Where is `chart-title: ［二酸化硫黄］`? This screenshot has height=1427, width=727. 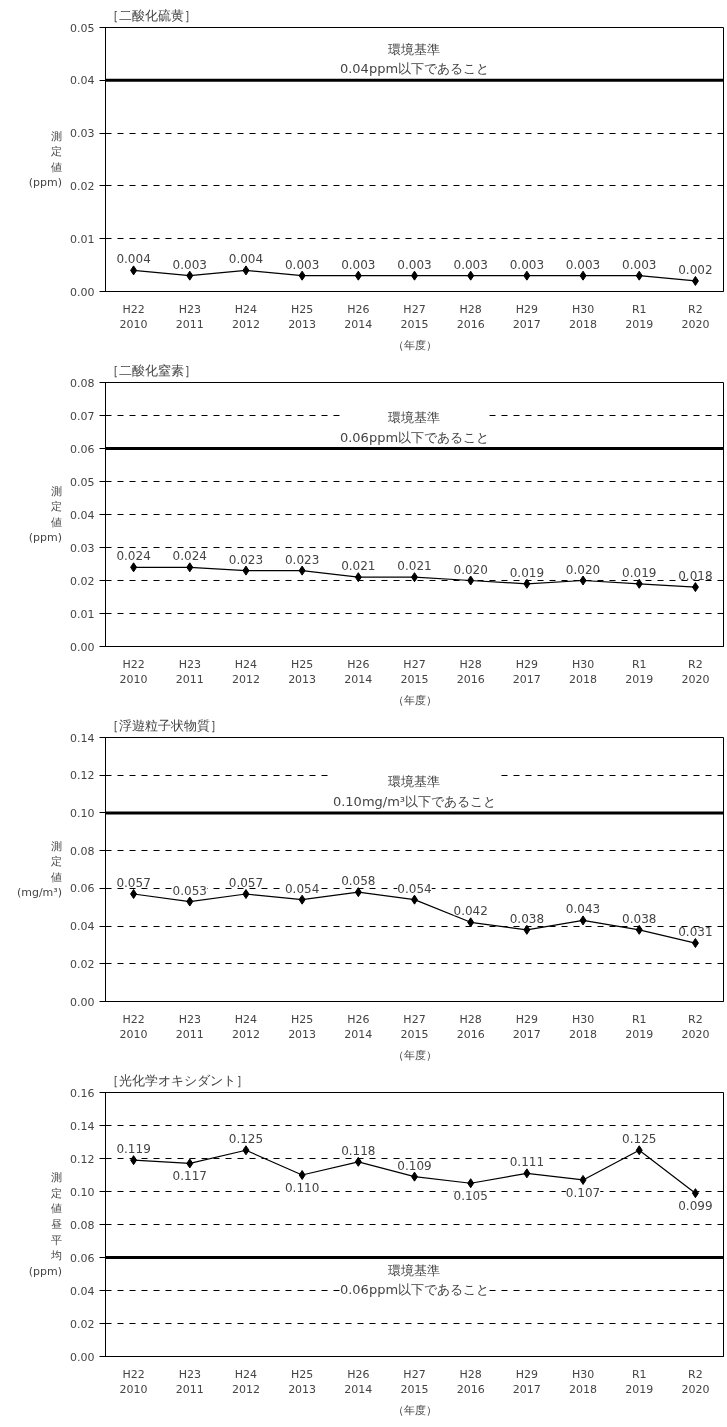
chart-title: ［二酸化硫黄］ is located at coordinates (151, 15).